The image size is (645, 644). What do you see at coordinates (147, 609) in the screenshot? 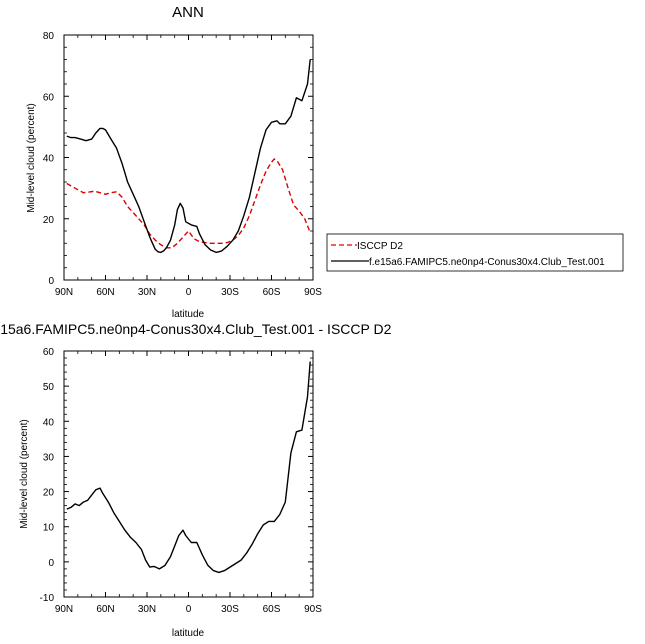
I see `bottom-xtick-label: 30N` at bounding box center [147, 609].